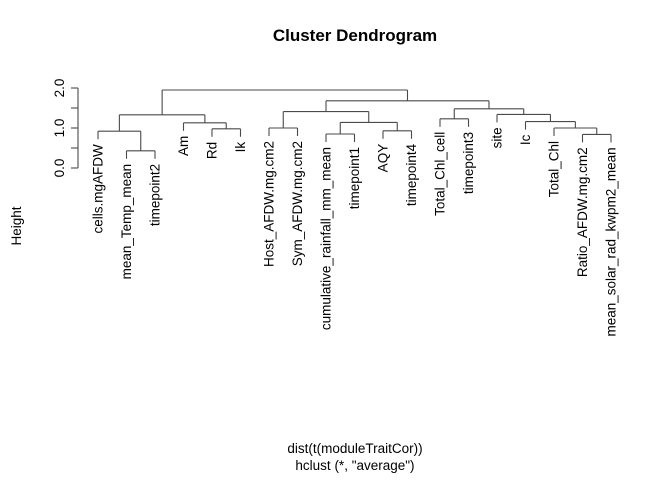 The height and width of the screenshot is (485, 672). I want to click on leaf-label: Ik, so click(240, 147).